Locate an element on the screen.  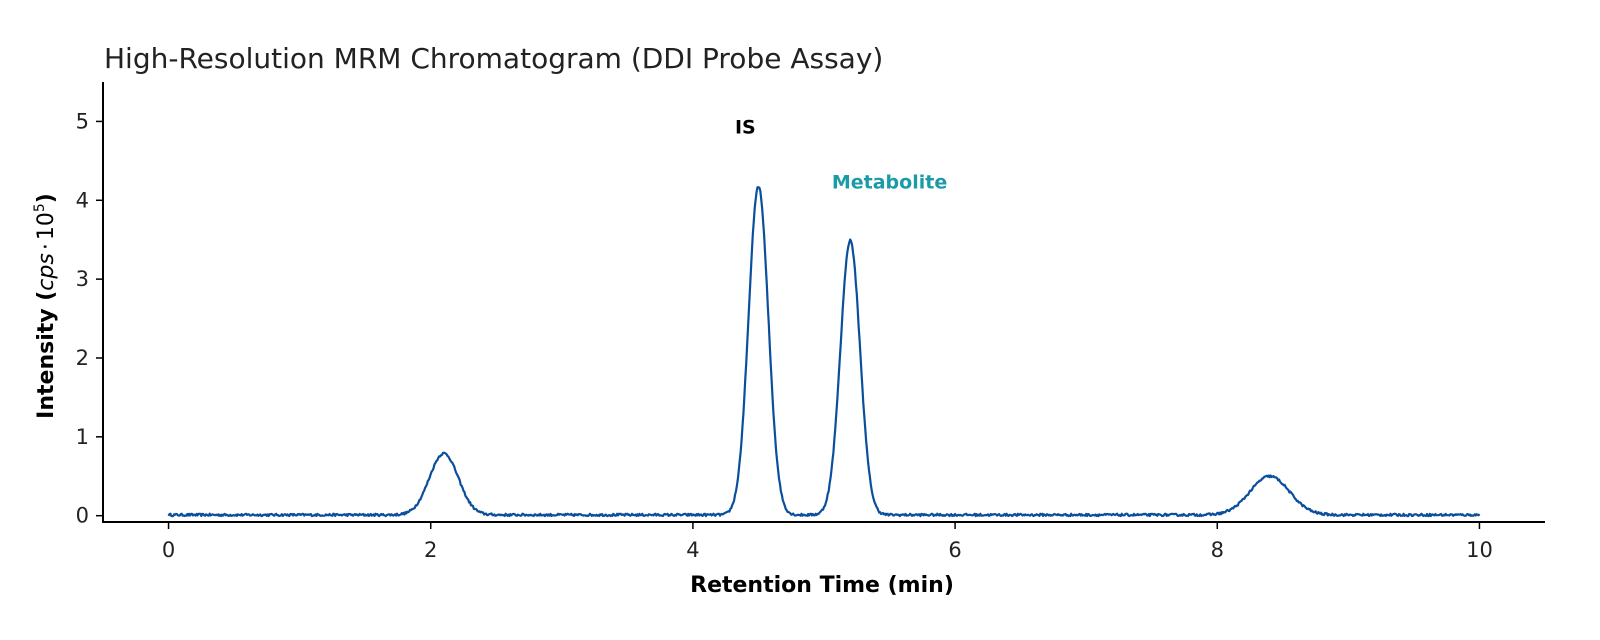
y-tick-label: 1 is located at coordinates (82, 437).